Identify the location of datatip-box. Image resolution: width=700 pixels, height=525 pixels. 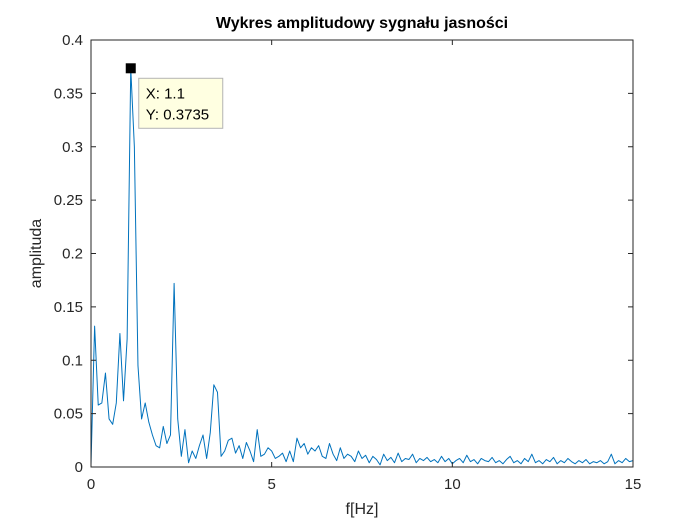
(181, 103).